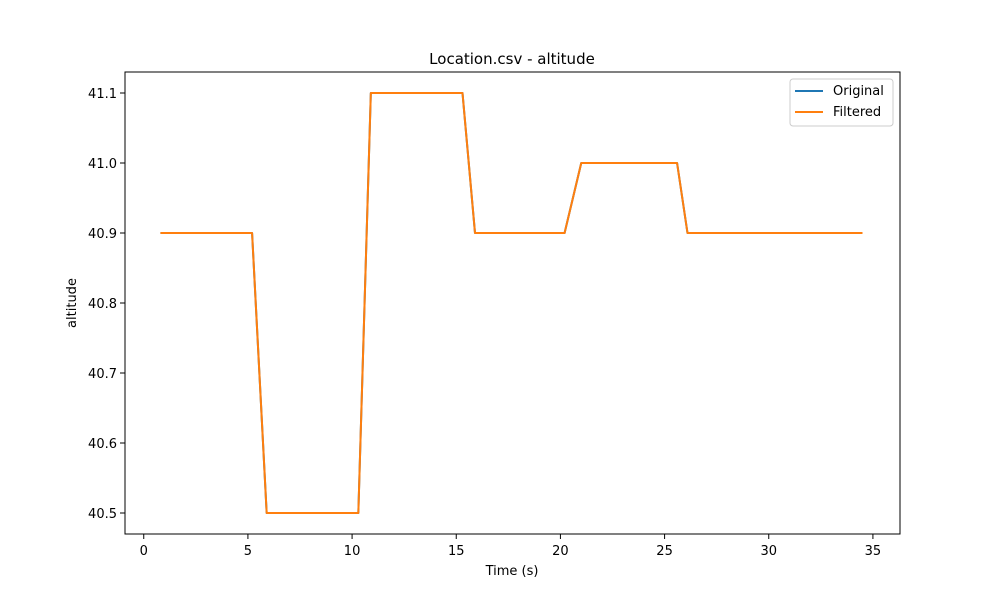 The image size is (1000, 600). I want to click on y-tick-label: 40.6, so click(102, 444).